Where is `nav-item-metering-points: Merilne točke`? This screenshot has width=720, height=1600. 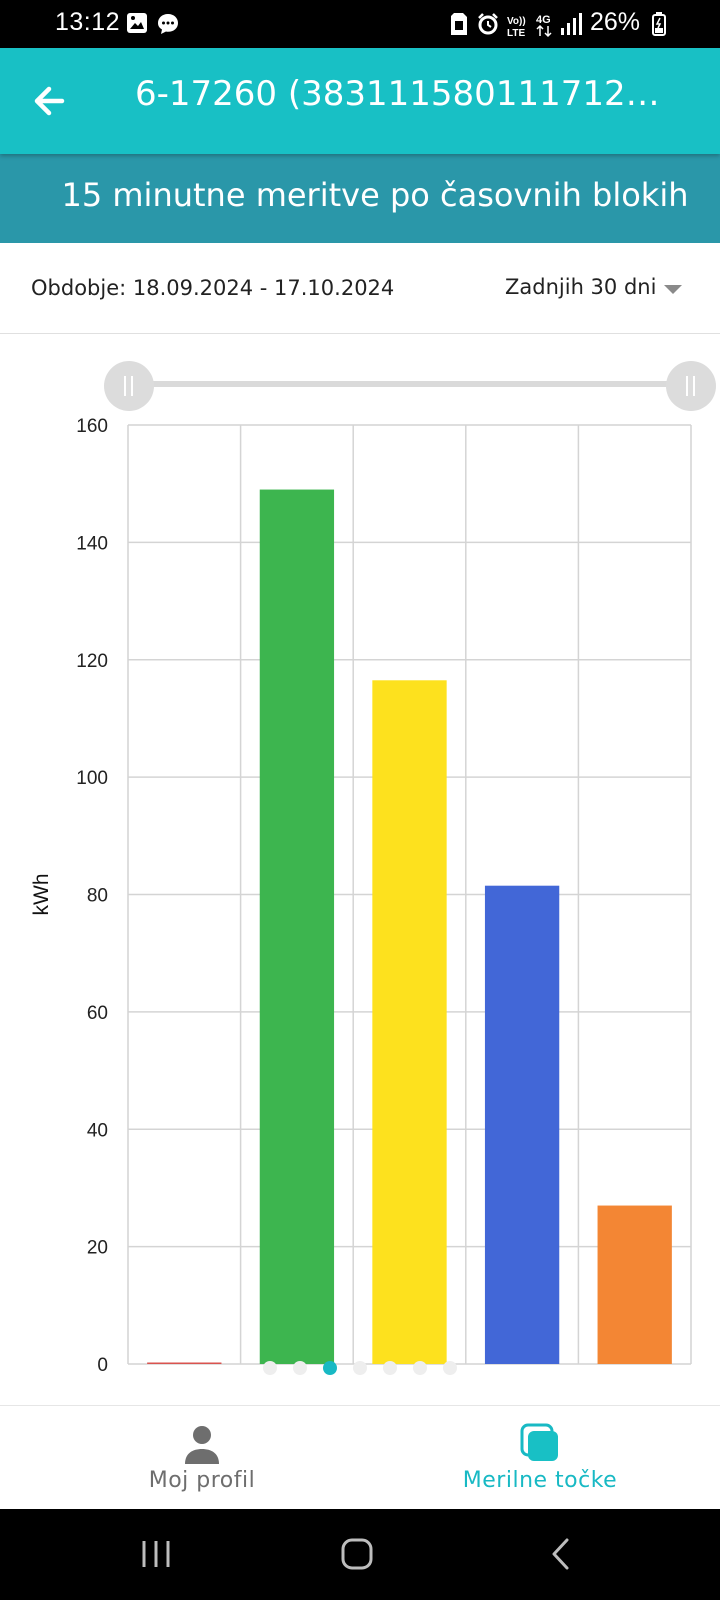
nav-item-metering-points: Merilne točke is located at coordinates (540, 1458).